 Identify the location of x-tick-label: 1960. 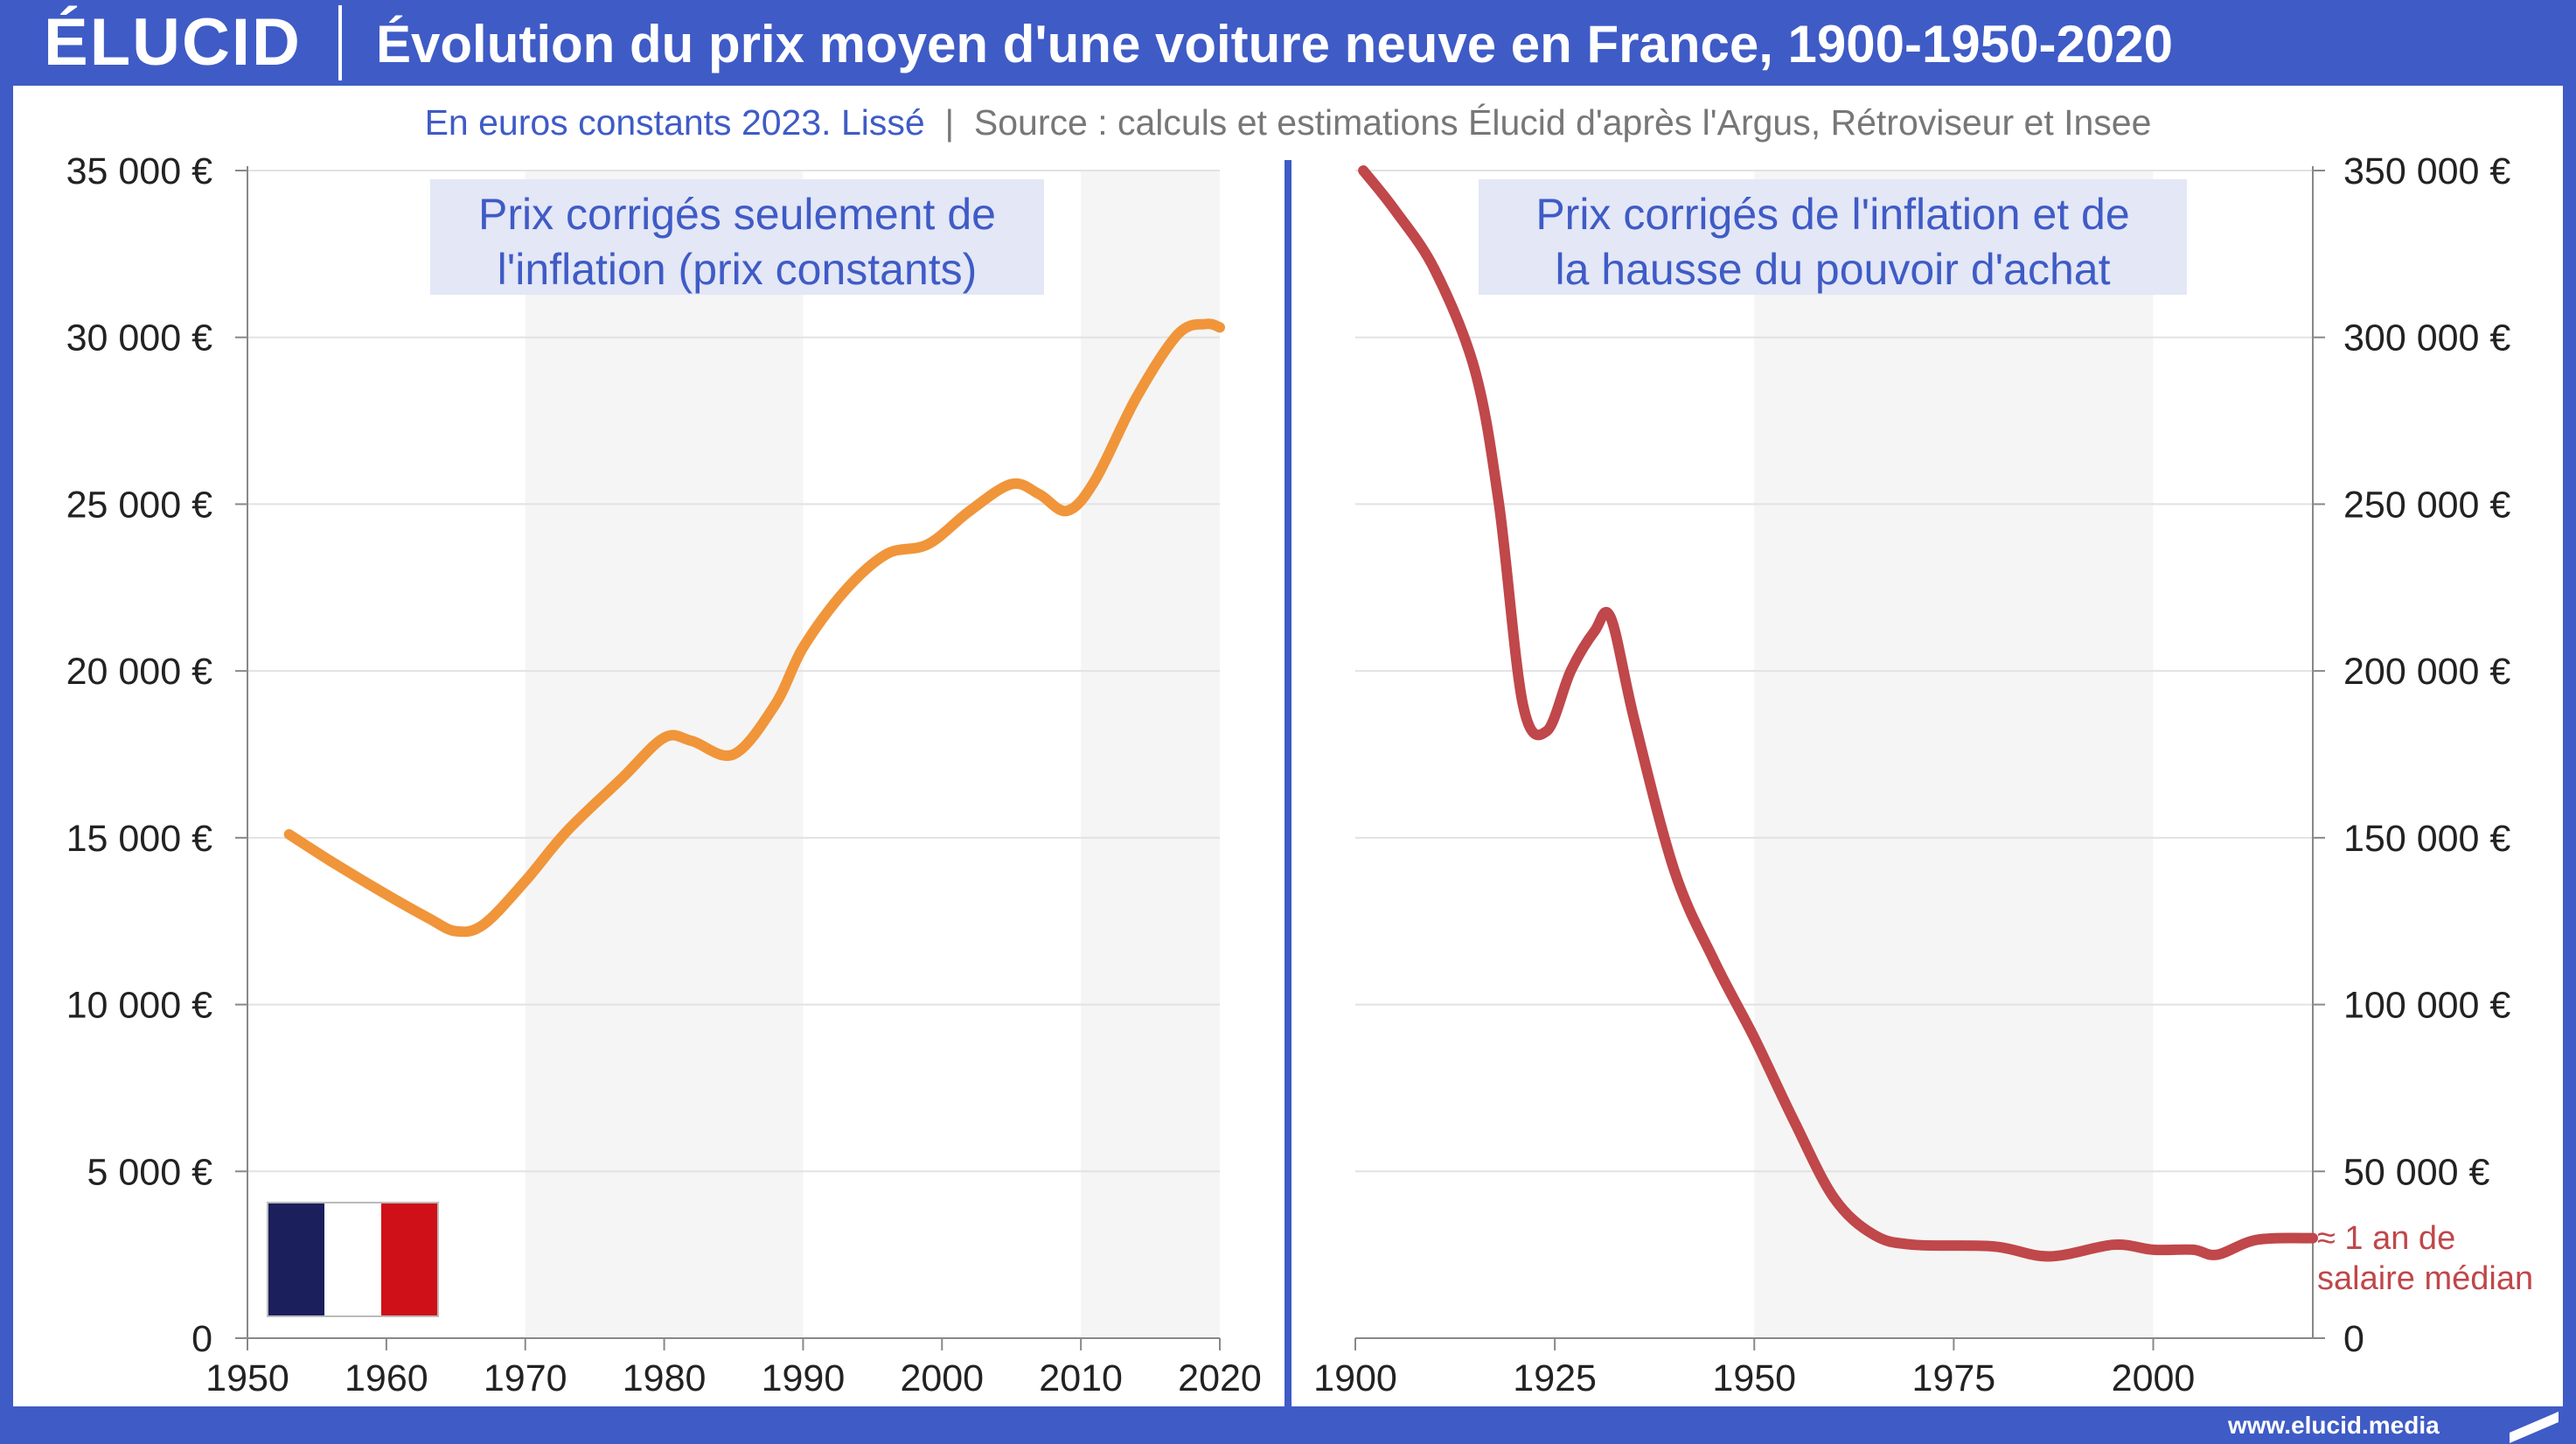
(386, 1378).